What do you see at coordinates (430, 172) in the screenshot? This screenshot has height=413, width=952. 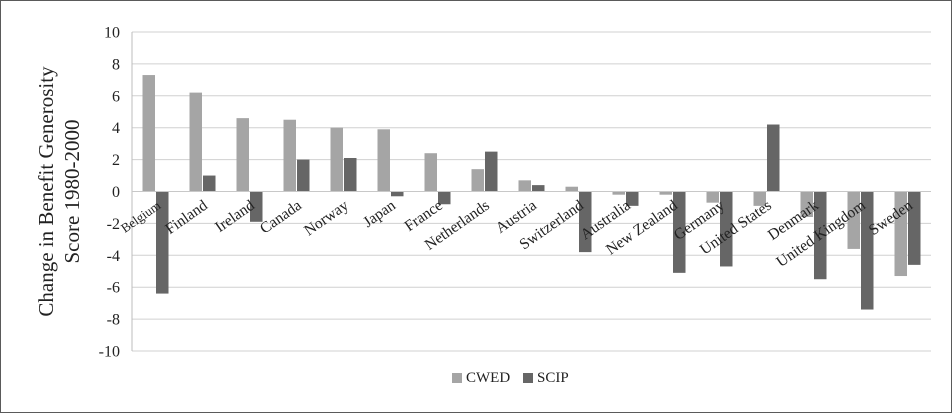 I see `bar-cwed-france` at bounding box center [430, 172].